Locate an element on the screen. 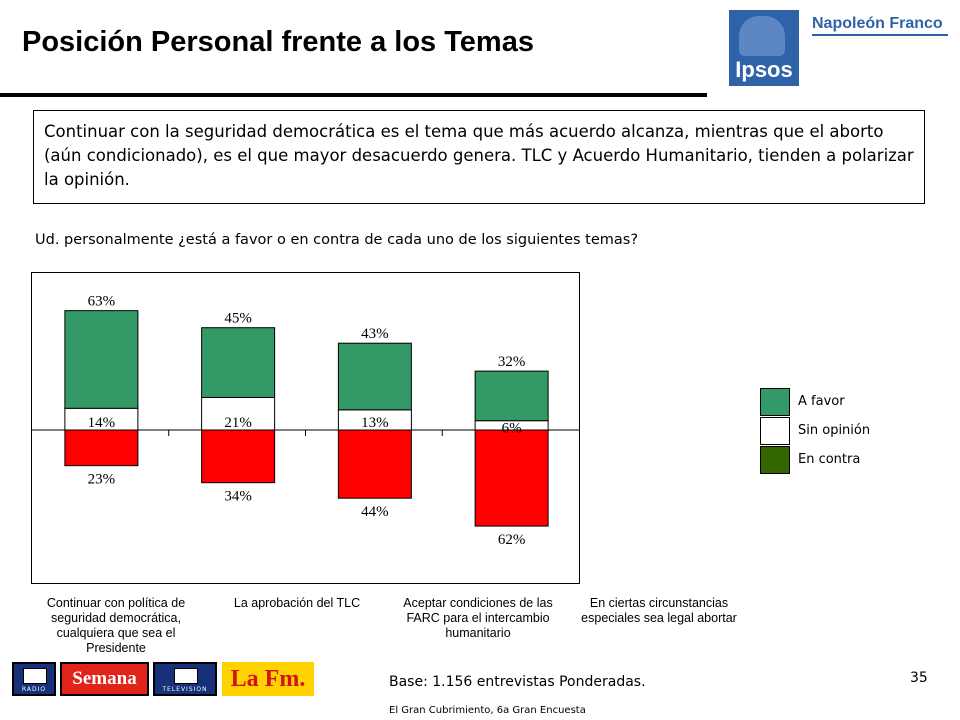  label-contra-0: 23% is located at coordinates (102, 480).